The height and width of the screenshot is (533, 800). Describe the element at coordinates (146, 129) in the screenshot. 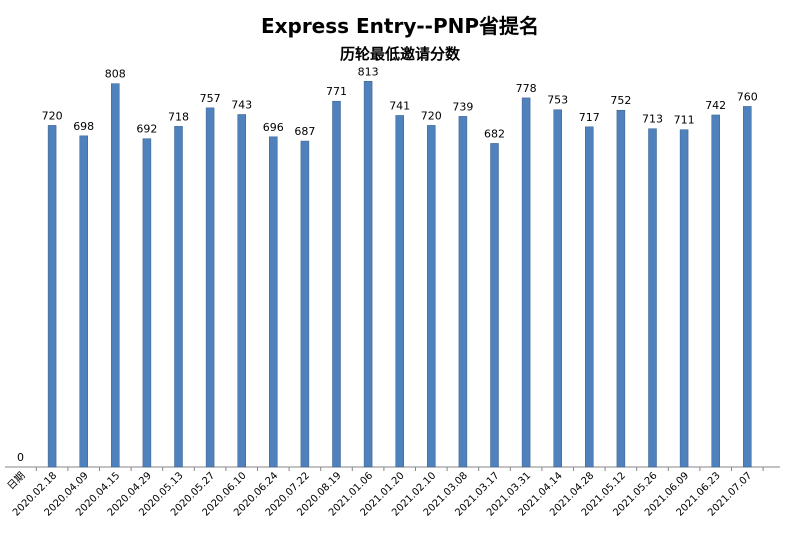

I see `data-label: 692` at that location.